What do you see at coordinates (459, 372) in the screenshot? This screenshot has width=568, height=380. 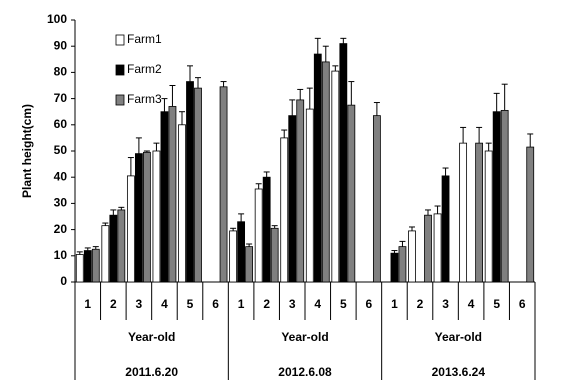 I see `group-label: 2013.6.24` at bounding box center [459, 372].